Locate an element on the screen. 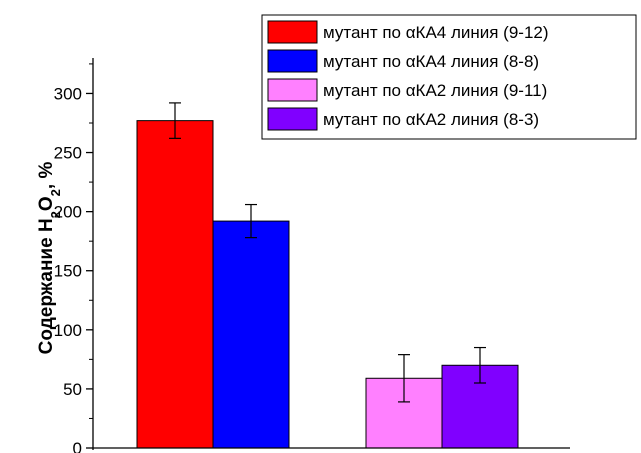 The width and height of the screenshot is (641, 453). y-tick-label-100: 100 is located at coordinates (68, 330).